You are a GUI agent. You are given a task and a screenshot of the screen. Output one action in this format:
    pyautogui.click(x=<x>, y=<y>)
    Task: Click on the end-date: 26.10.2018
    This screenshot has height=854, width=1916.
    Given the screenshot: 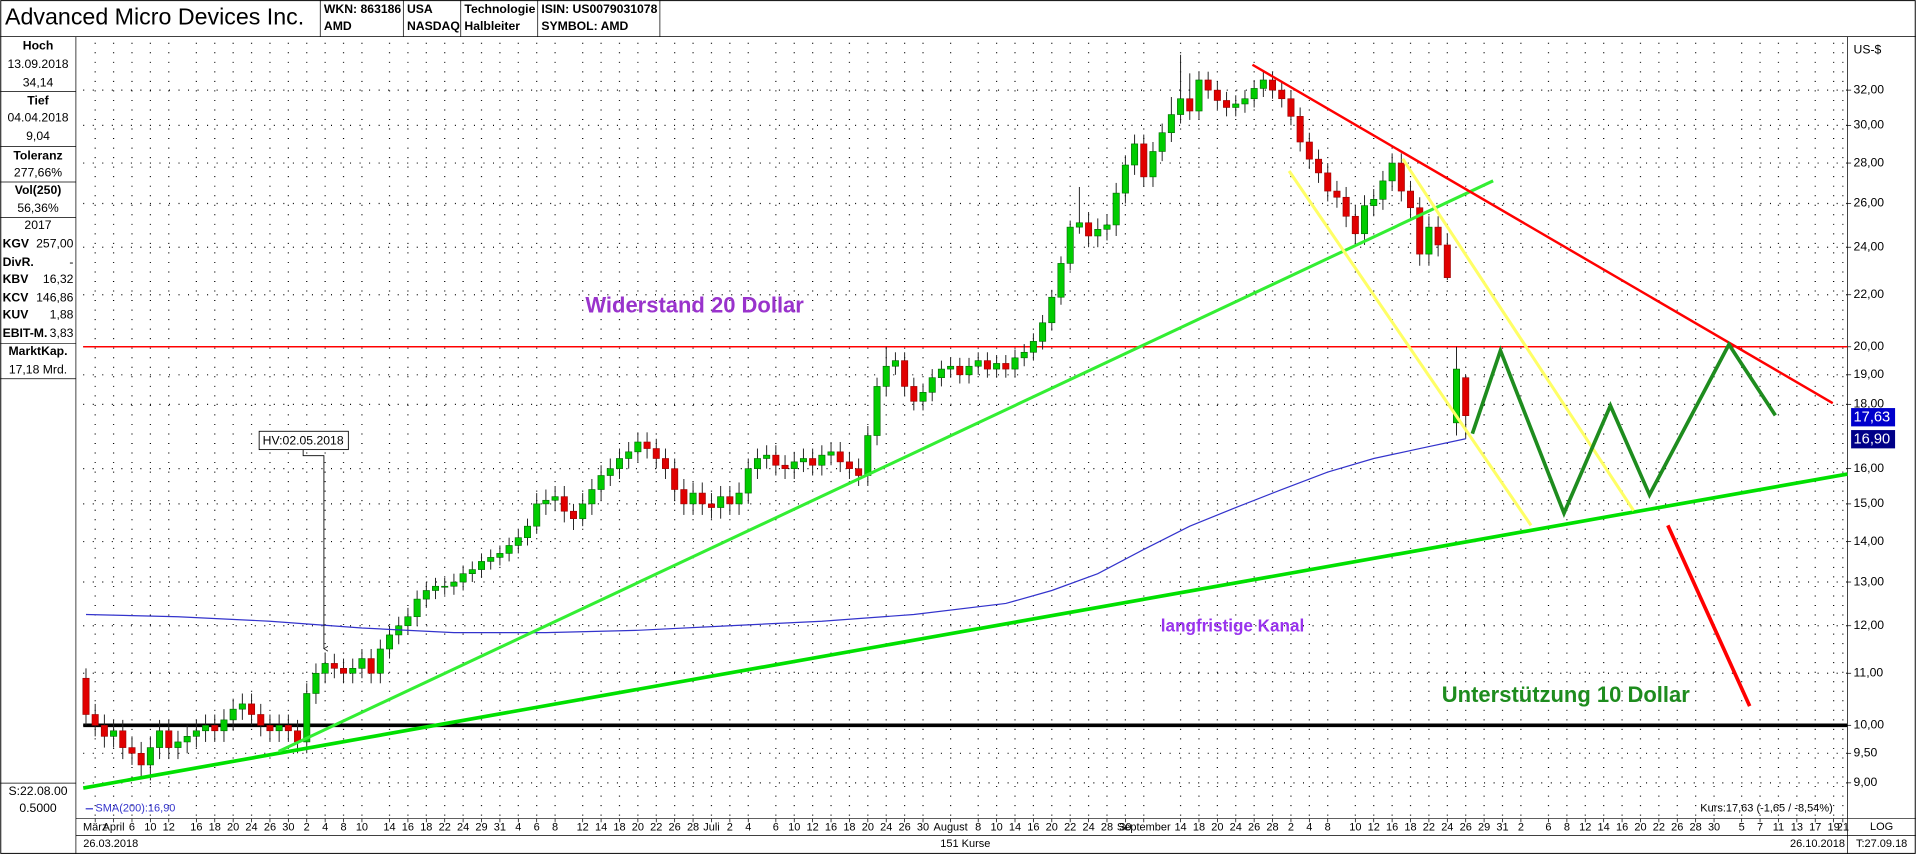 What is the action you would take?
    pyautogui.click(x=1817, y=844)
    